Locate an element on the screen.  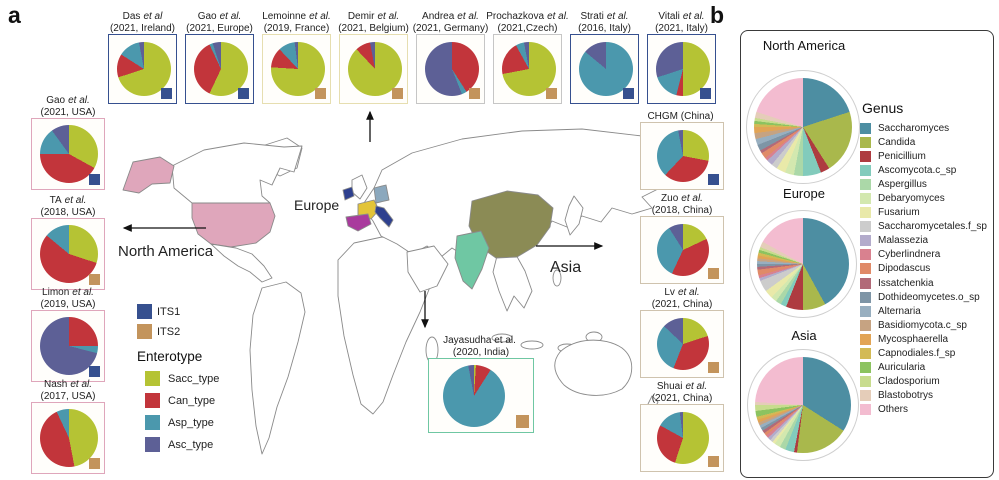
study-detail-line: (2021,Czech) is located at coordinates (527, 28).